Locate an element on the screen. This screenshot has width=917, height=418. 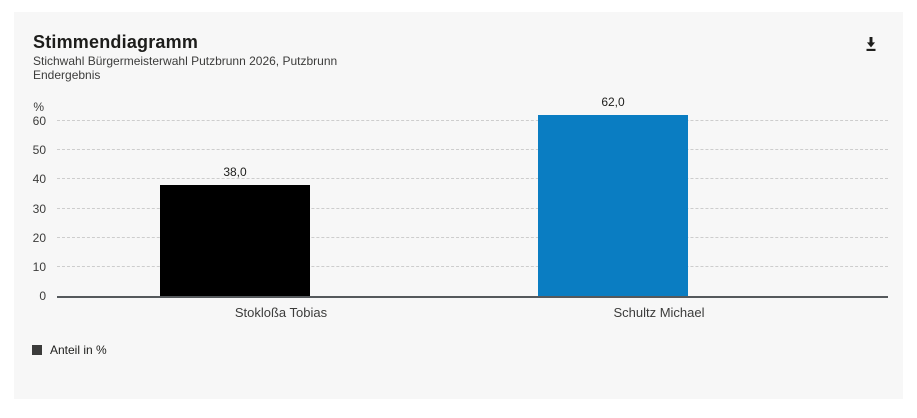
y-tick-label: 10 is located at coordinates (39, 266).